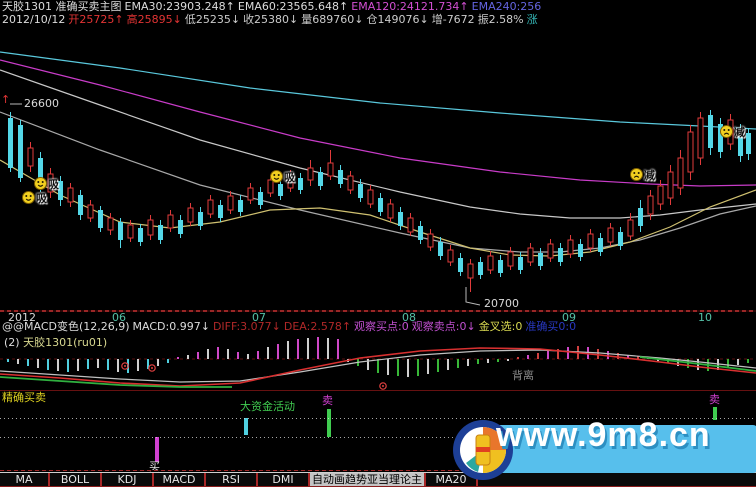  Describe the element at coordinates (76, 479) in the screenshot. I see `tab-boll: BOLL` at that location.